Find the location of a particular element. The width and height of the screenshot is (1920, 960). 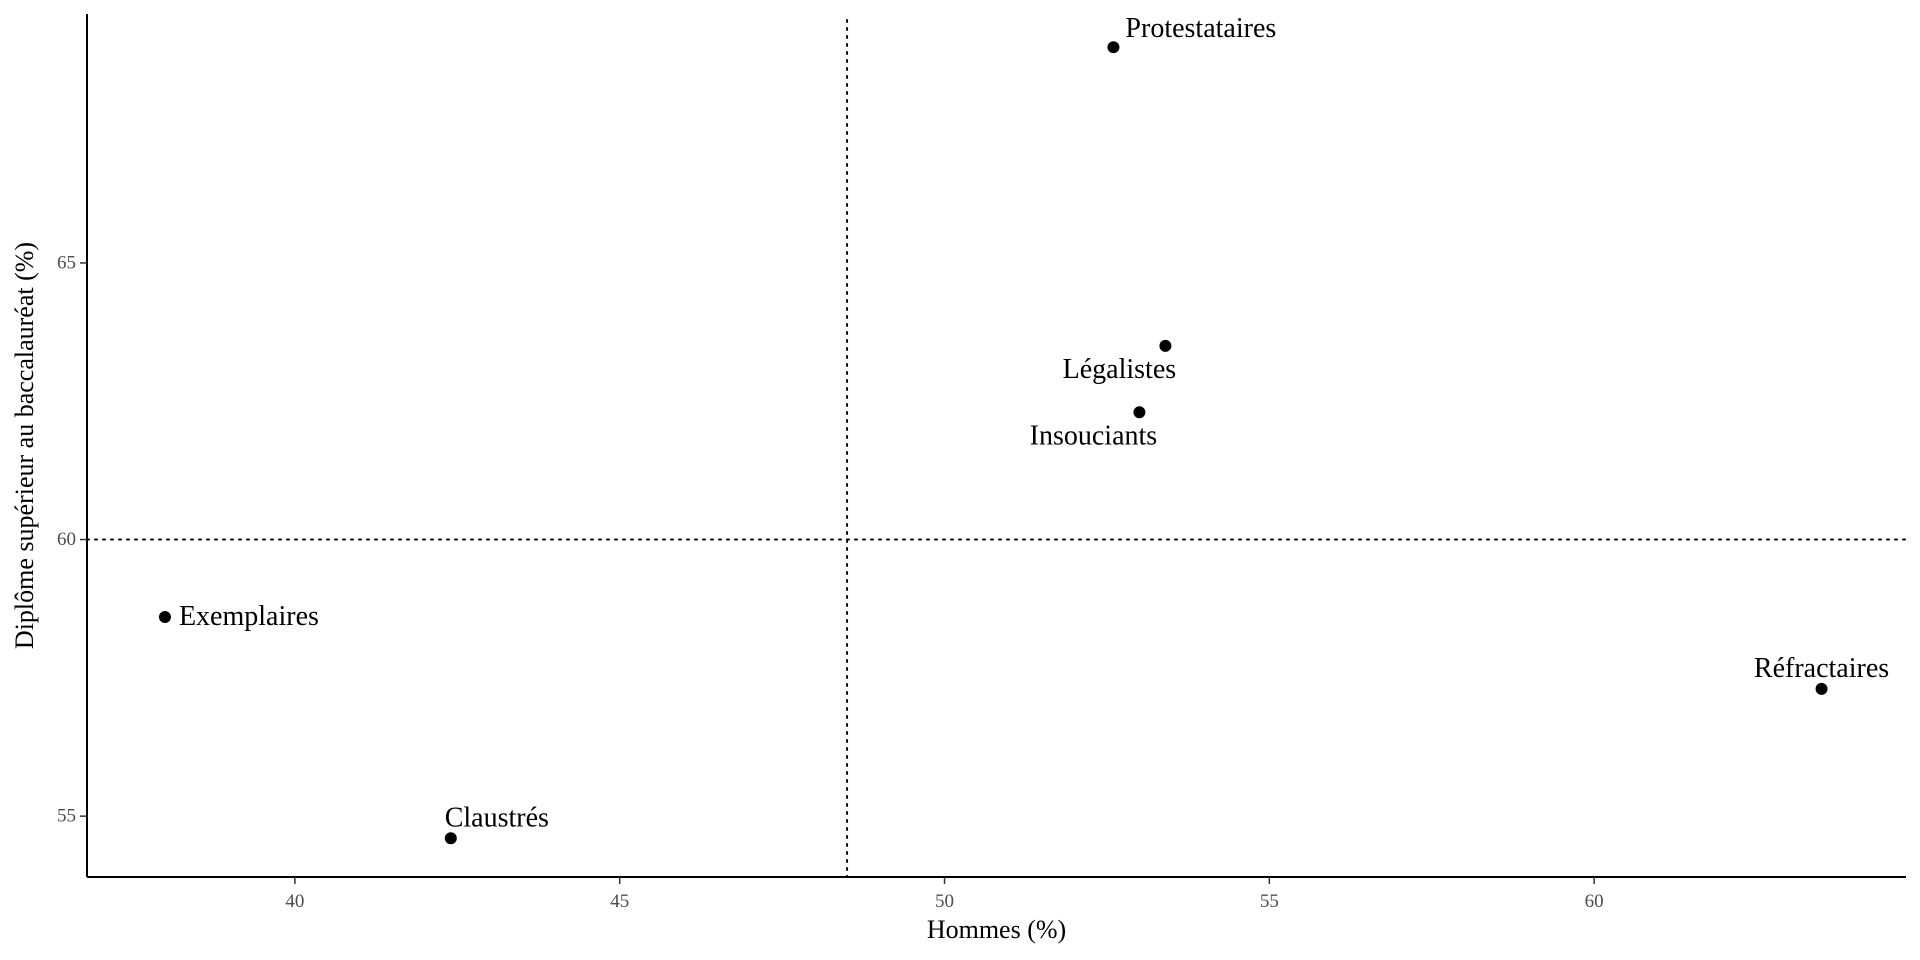

y-axis-title: Diplôme supérieur au baccalauréat (%) is located at coordinates (24, 445).